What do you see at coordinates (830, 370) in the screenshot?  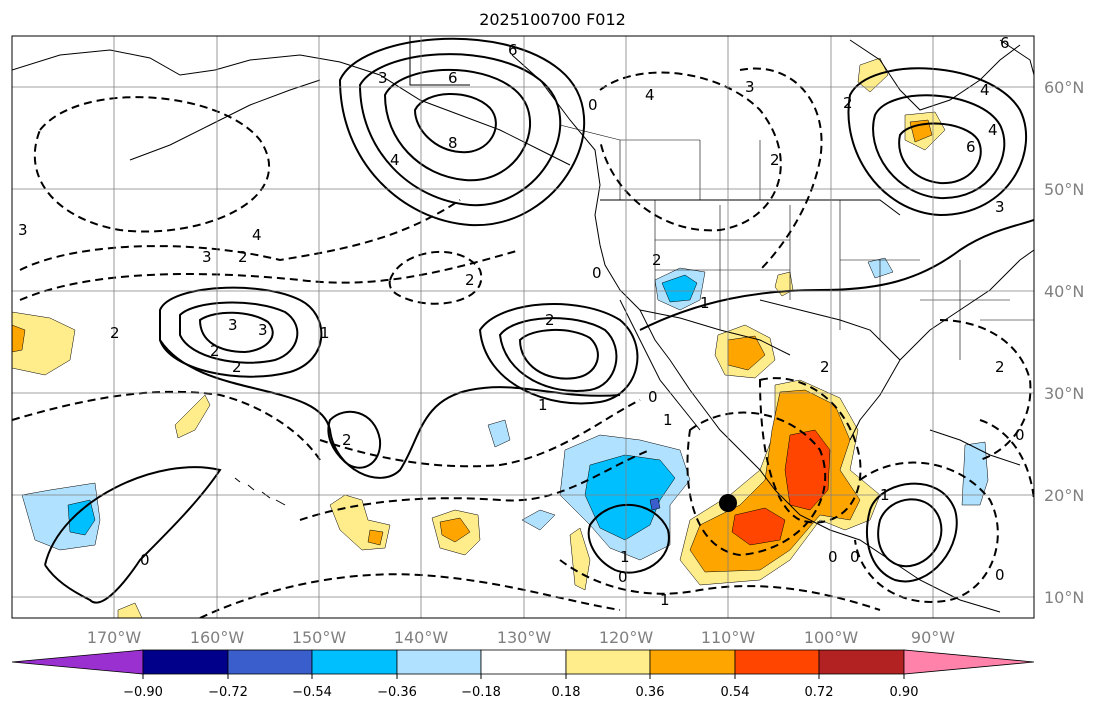 I see `coast-gulf` at bounding box center [830, 370].